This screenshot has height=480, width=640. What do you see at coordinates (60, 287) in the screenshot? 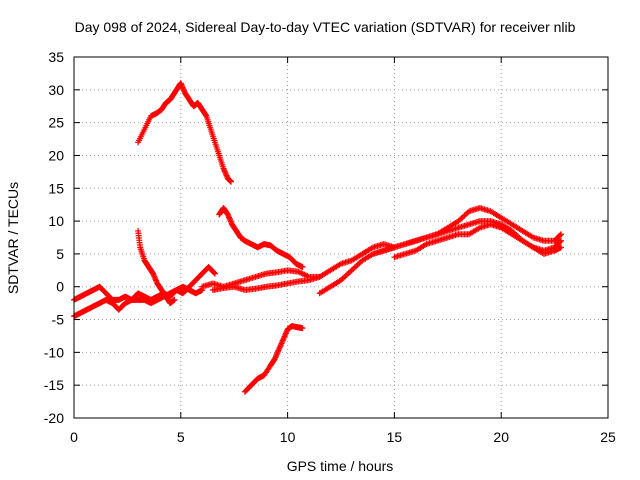
I see `y-tick-label: 0` at bounding box center [60, 287].